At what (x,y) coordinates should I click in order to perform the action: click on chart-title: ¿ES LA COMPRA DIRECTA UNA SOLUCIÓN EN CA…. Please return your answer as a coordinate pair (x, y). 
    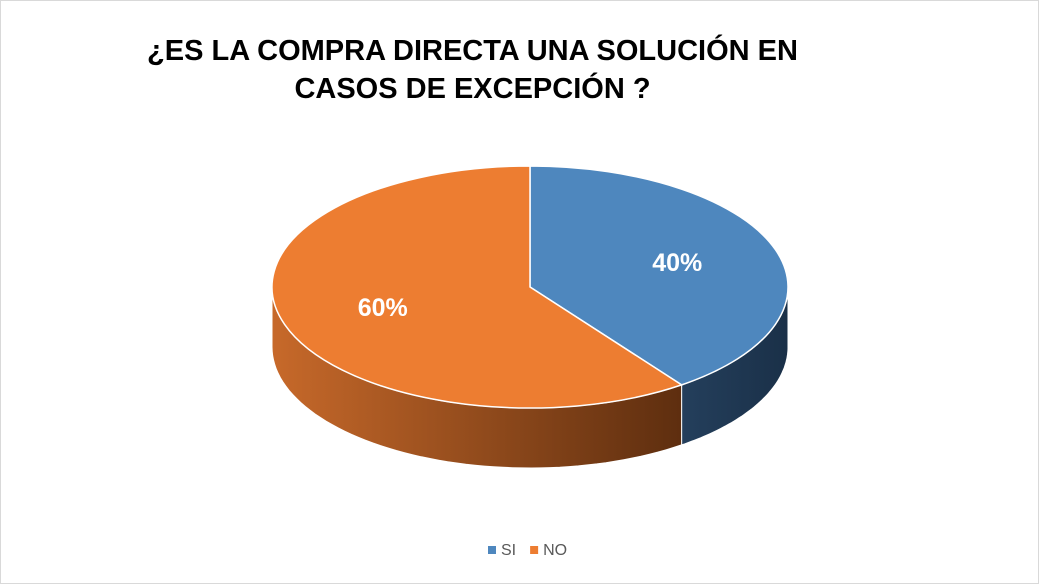
    Looking at the image, I should click on (472, 70).